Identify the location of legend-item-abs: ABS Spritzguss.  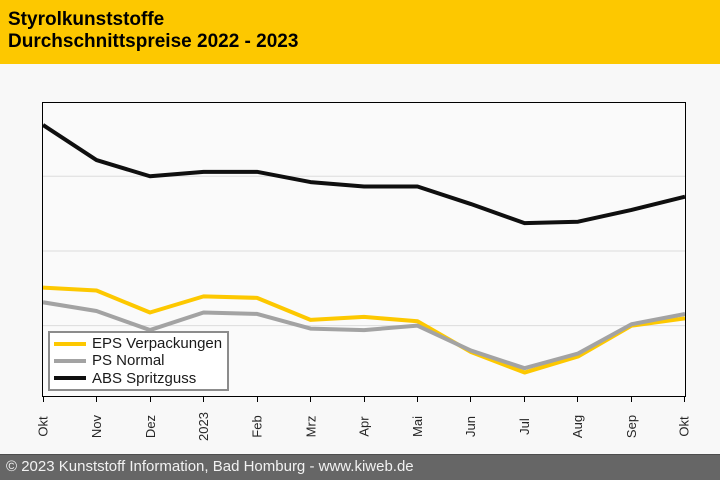
(140, 378).